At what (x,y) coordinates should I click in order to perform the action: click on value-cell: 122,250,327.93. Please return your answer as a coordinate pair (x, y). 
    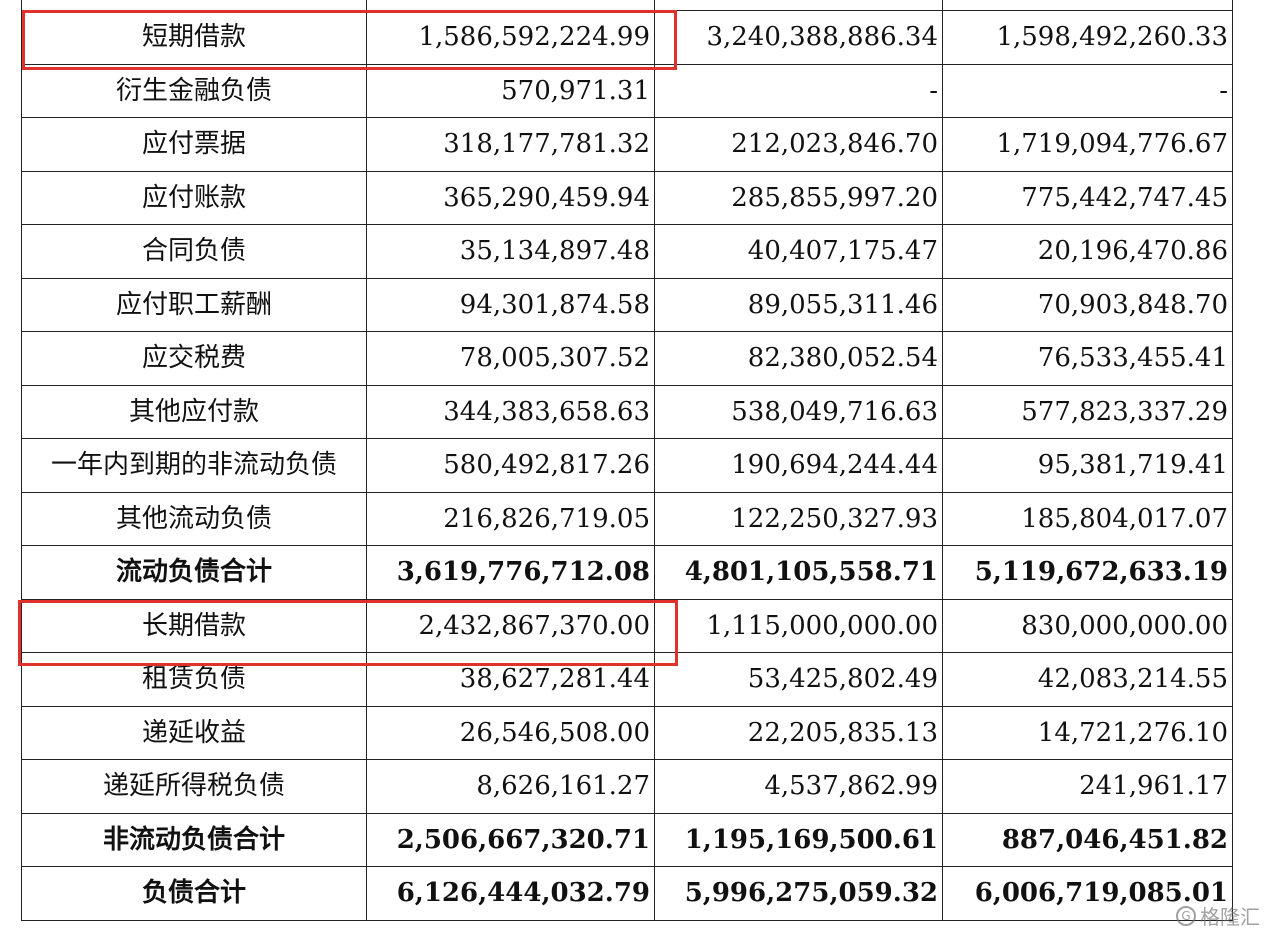
    Looking at the image, I should click on (798, 518).